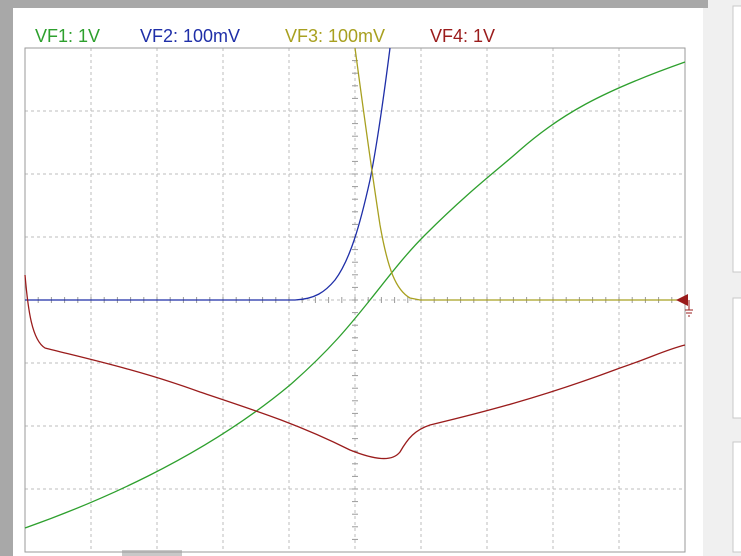 The height and width of the screenshot is (556, 741). I want to click on top-frame, so click(354, 4).